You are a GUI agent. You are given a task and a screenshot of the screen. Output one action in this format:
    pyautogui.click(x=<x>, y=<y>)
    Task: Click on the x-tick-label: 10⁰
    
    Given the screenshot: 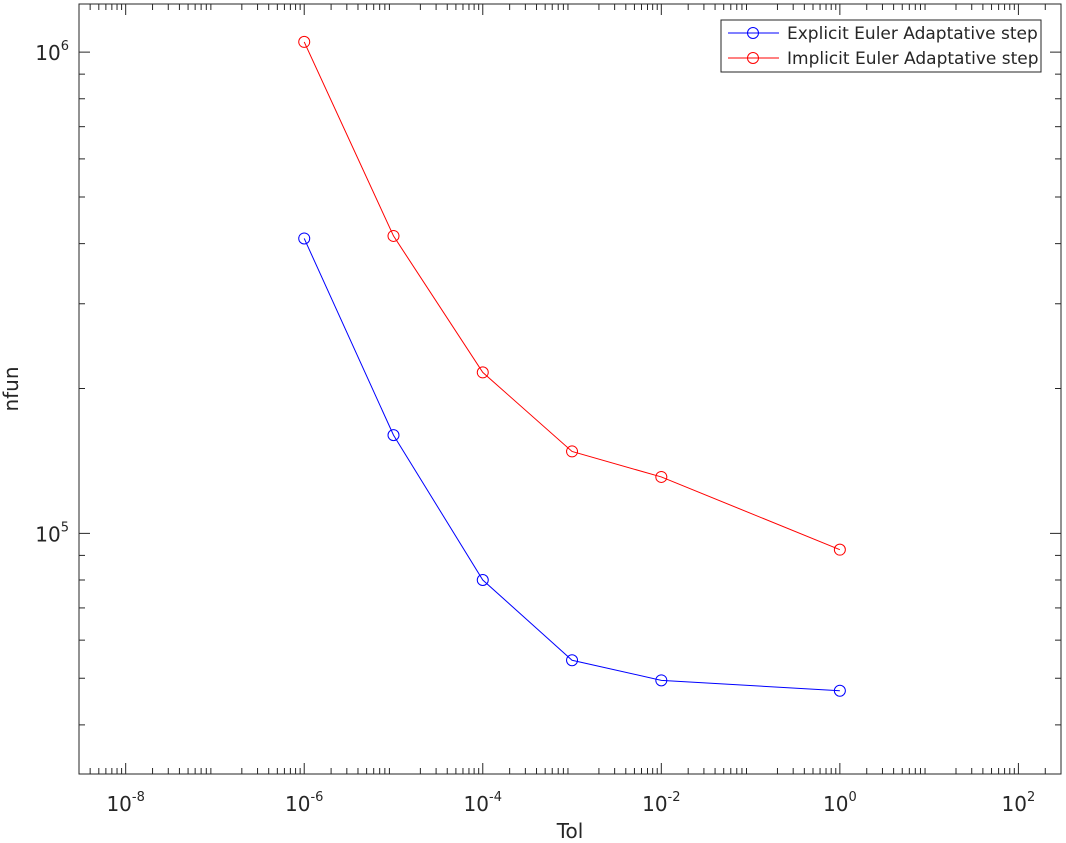 What is the action you would take?
    pyautogui.click(x=840, y=803)
    